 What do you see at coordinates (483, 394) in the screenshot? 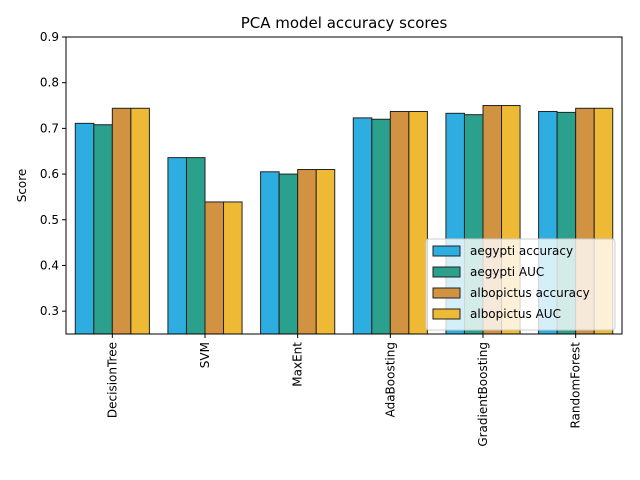
I see `x-tick-label: GradientBoosting` at bounding box center [483, 394].